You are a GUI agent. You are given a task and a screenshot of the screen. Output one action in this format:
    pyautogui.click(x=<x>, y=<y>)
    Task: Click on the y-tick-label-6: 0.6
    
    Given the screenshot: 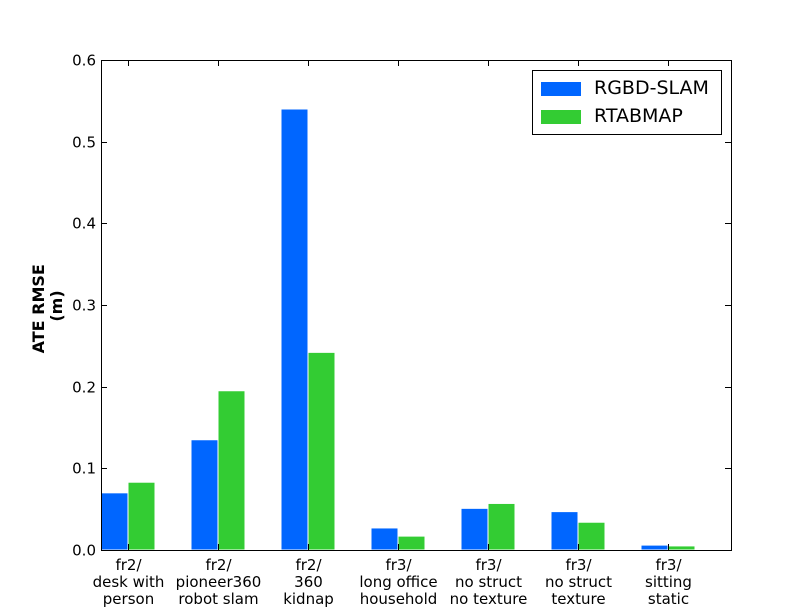 What is the action you would take?
    pyautogui.click(x=84, y=61)
    